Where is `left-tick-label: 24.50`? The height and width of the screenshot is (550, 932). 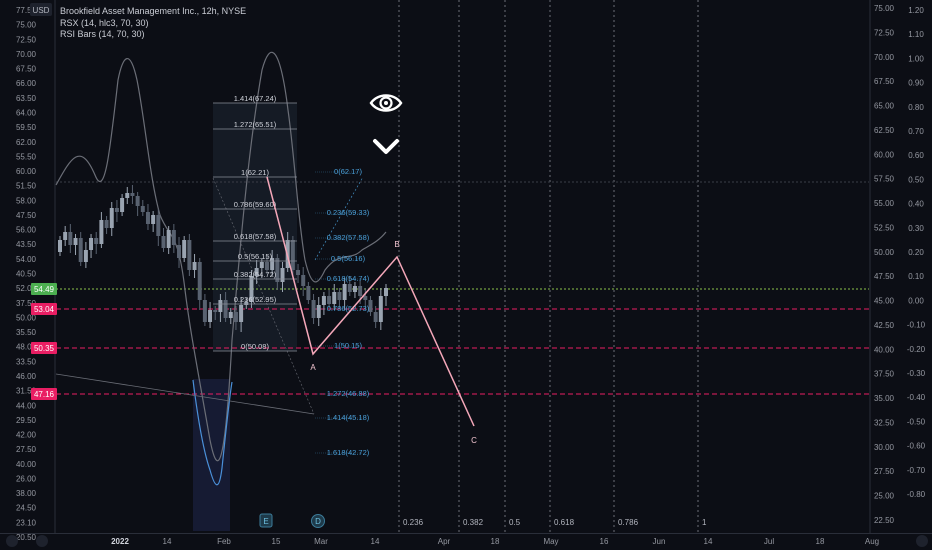
left-tick-label: 24.50 is located at coordinates (26, 508).